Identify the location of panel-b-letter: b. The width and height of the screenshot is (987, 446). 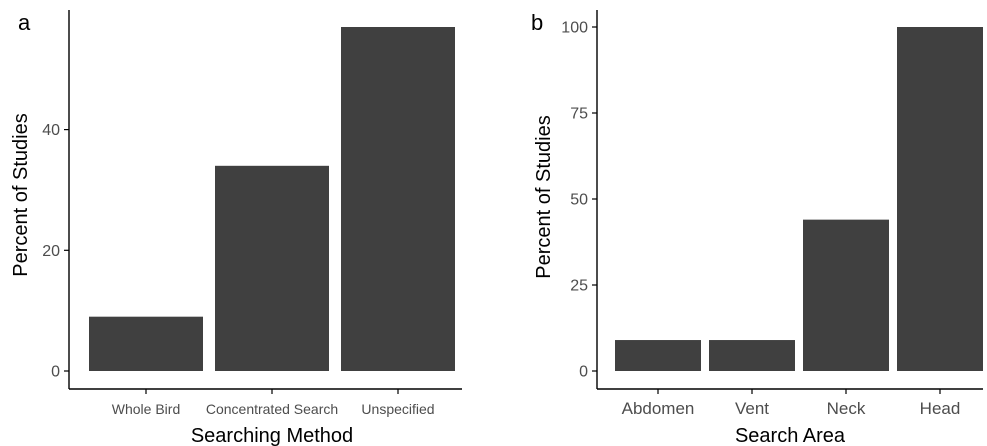
(537, 22).